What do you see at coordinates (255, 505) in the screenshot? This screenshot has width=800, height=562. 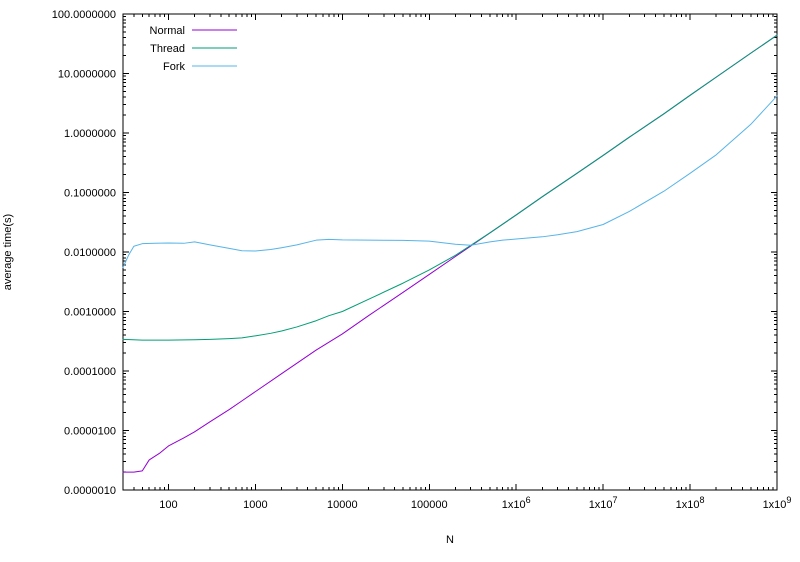 I see `x-tick-label: 1000` at bounding box center [255, 505].